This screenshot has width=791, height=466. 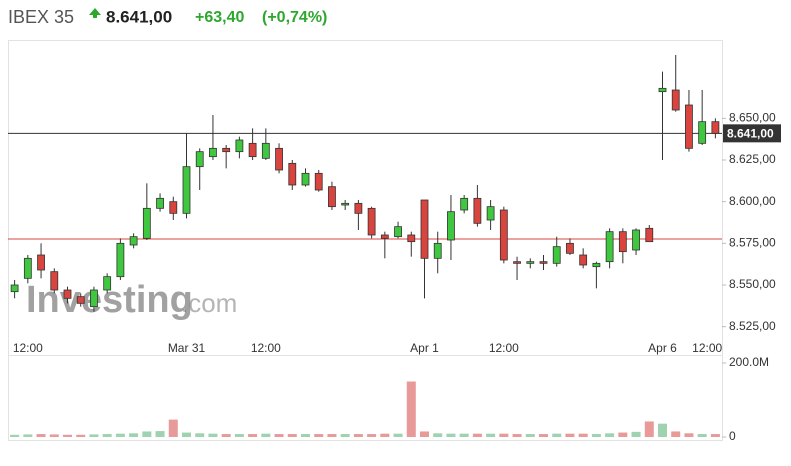 I want to click on last-price-tag, so click(x=752, y=133).